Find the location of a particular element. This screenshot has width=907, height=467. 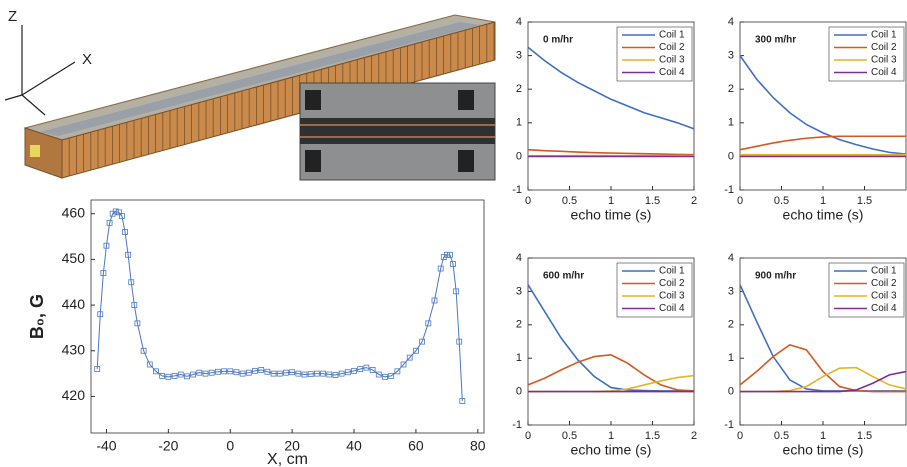

x-tick-label: 20 is located at coordinates (292, 446).